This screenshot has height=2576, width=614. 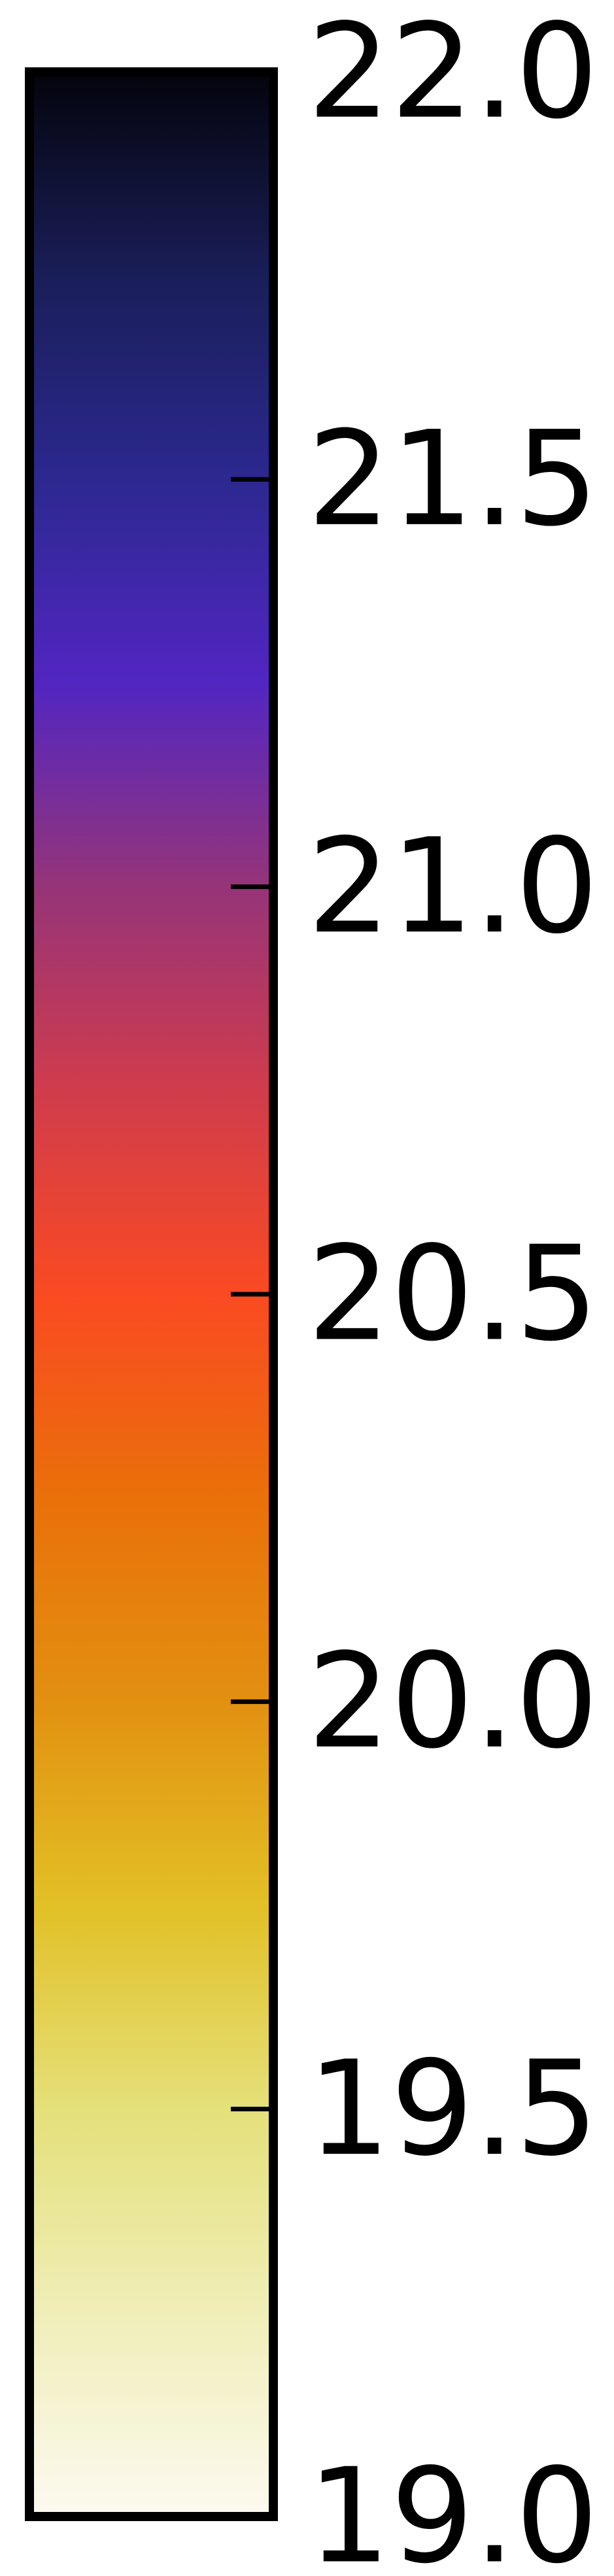 I want to click on tick-label-20.5: 20.5, so click(x=452, y=1295).